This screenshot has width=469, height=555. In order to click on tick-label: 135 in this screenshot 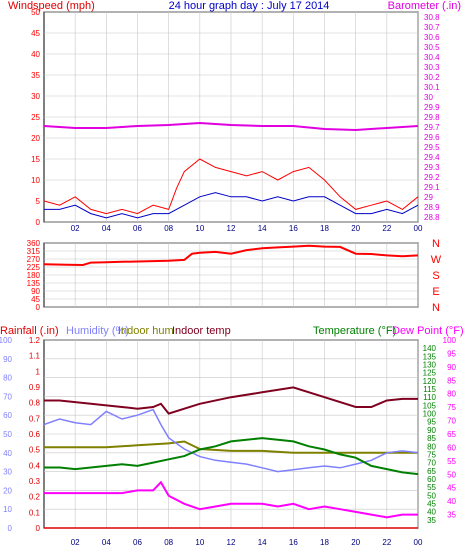, I will do `click(430, 356)`.